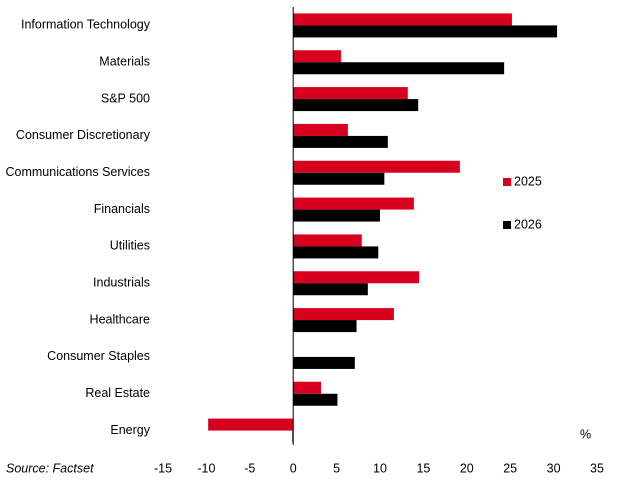  What do you see at coordinates (83, 135) in the screenshot?
I see `y-tick-label: Consumer Discretionary` at bounding box center [83, 135].